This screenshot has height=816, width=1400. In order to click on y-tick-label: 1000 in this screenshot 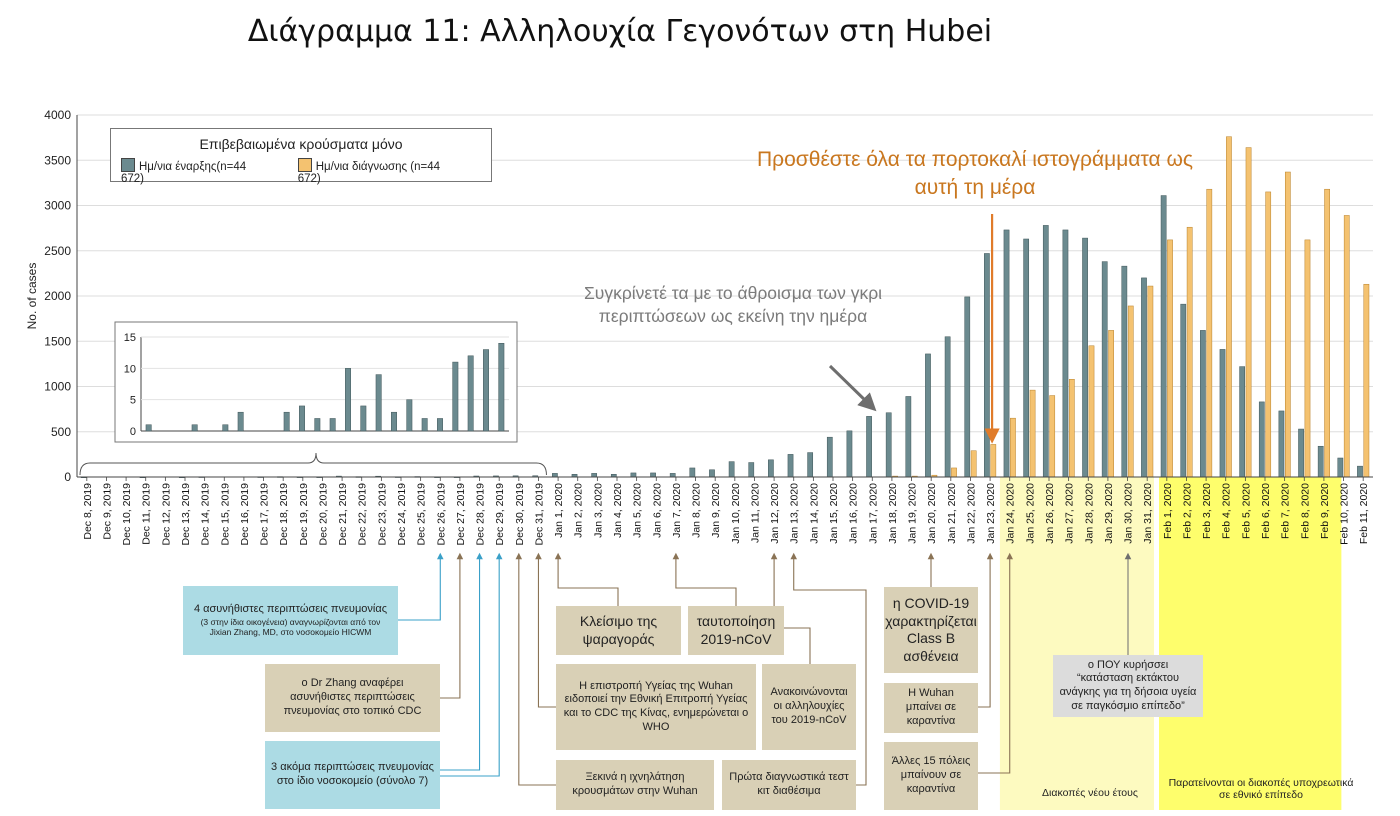, I will do `click(57, 387)`.